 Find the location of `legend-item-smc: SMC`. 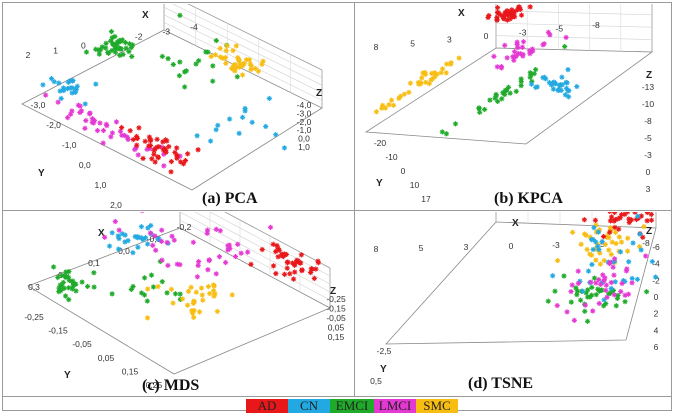

legend-item-smc: SMC is located at coordinates (437, 406).